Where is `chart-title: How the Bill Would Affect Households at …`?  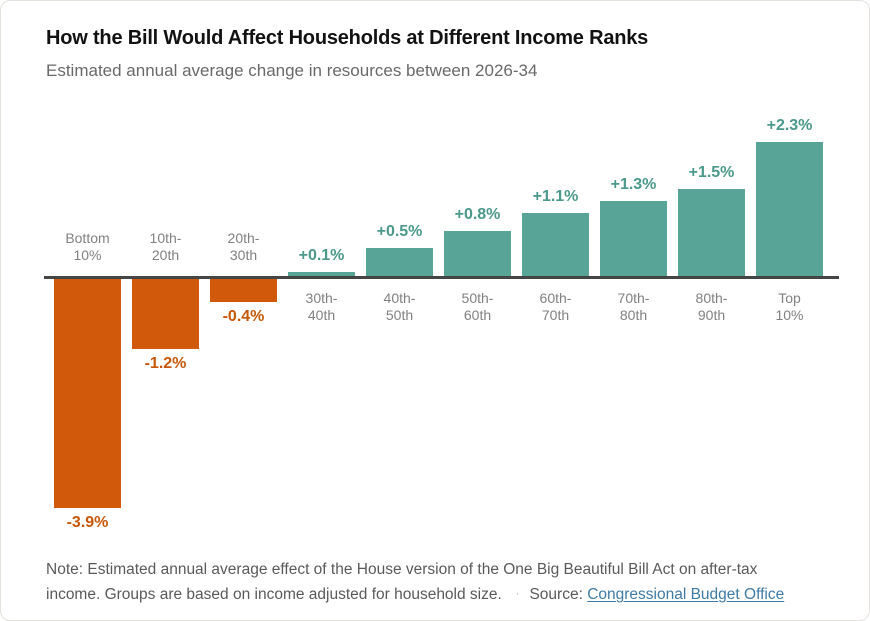
chart-title: How the Bill Would Affect Households at … is located at coordinates (347, 38).